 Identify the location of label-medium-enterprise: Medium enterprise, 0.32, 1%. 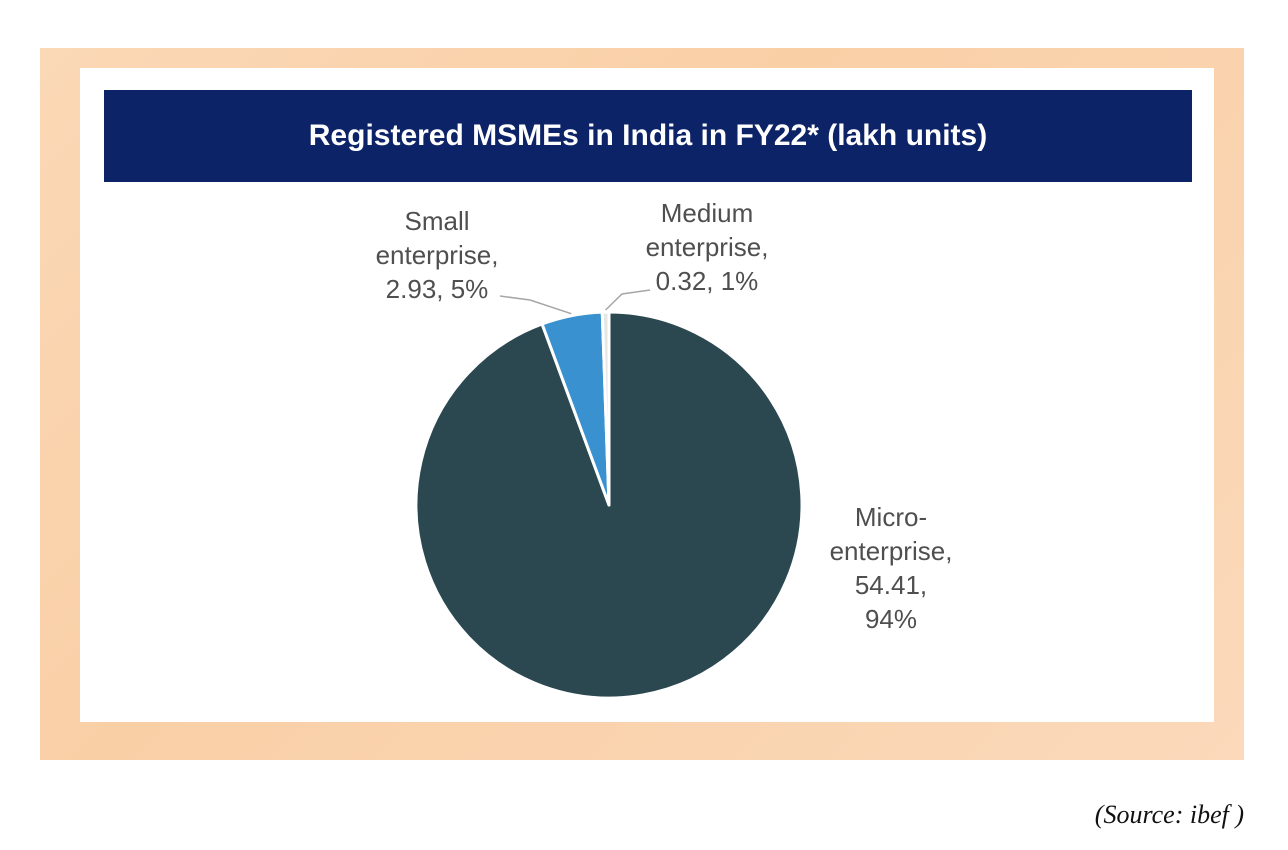
(707, 247).